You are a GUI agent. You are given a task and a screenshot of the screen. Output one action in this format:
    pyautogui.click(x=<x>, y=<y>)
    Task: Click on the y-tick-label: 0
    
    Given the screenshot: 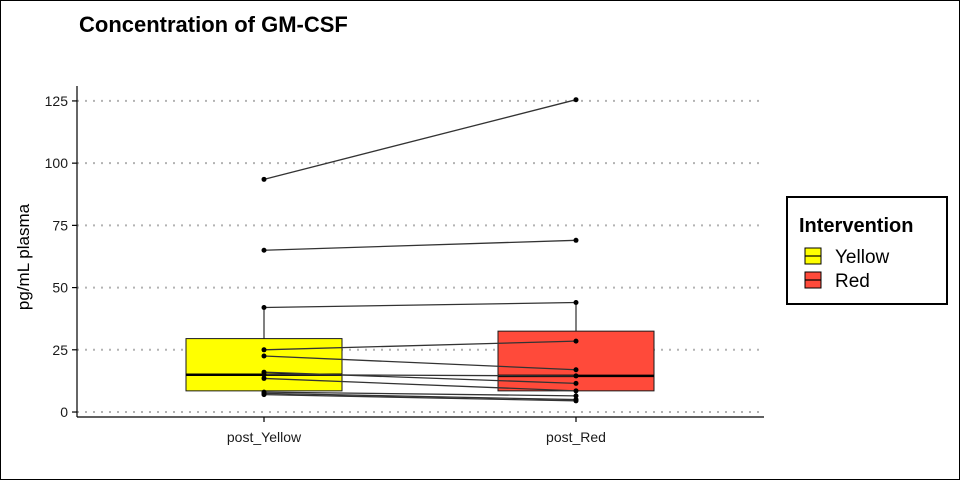 What is the action you would take?
    pyautogui.click(x=64, y=412)
    